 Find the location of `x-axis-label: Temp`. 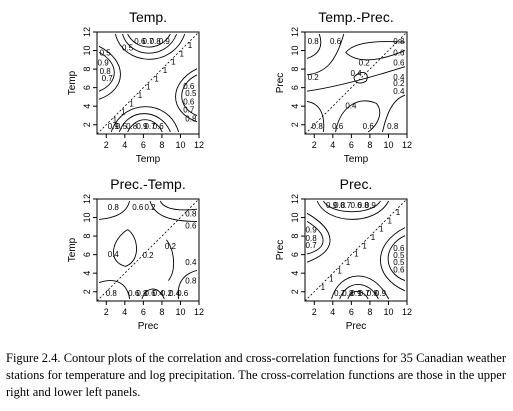

x-axis-label: Temp is located at coordinates (356, 159).